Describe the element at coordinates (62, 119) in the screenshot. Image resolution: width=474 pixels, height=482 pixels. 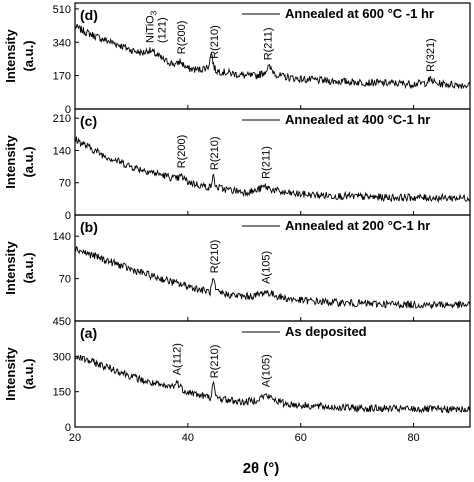
I see `y-tick-label: 210` at that location.